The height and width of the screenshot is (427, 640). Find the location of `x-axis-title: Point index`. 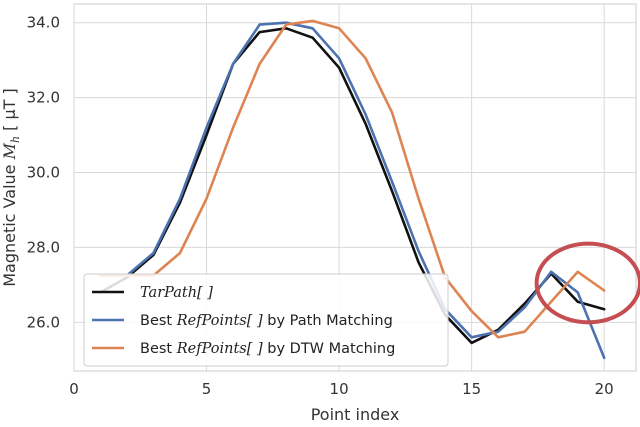

x-axis-title: Point index is located at coordinates (355, 414).